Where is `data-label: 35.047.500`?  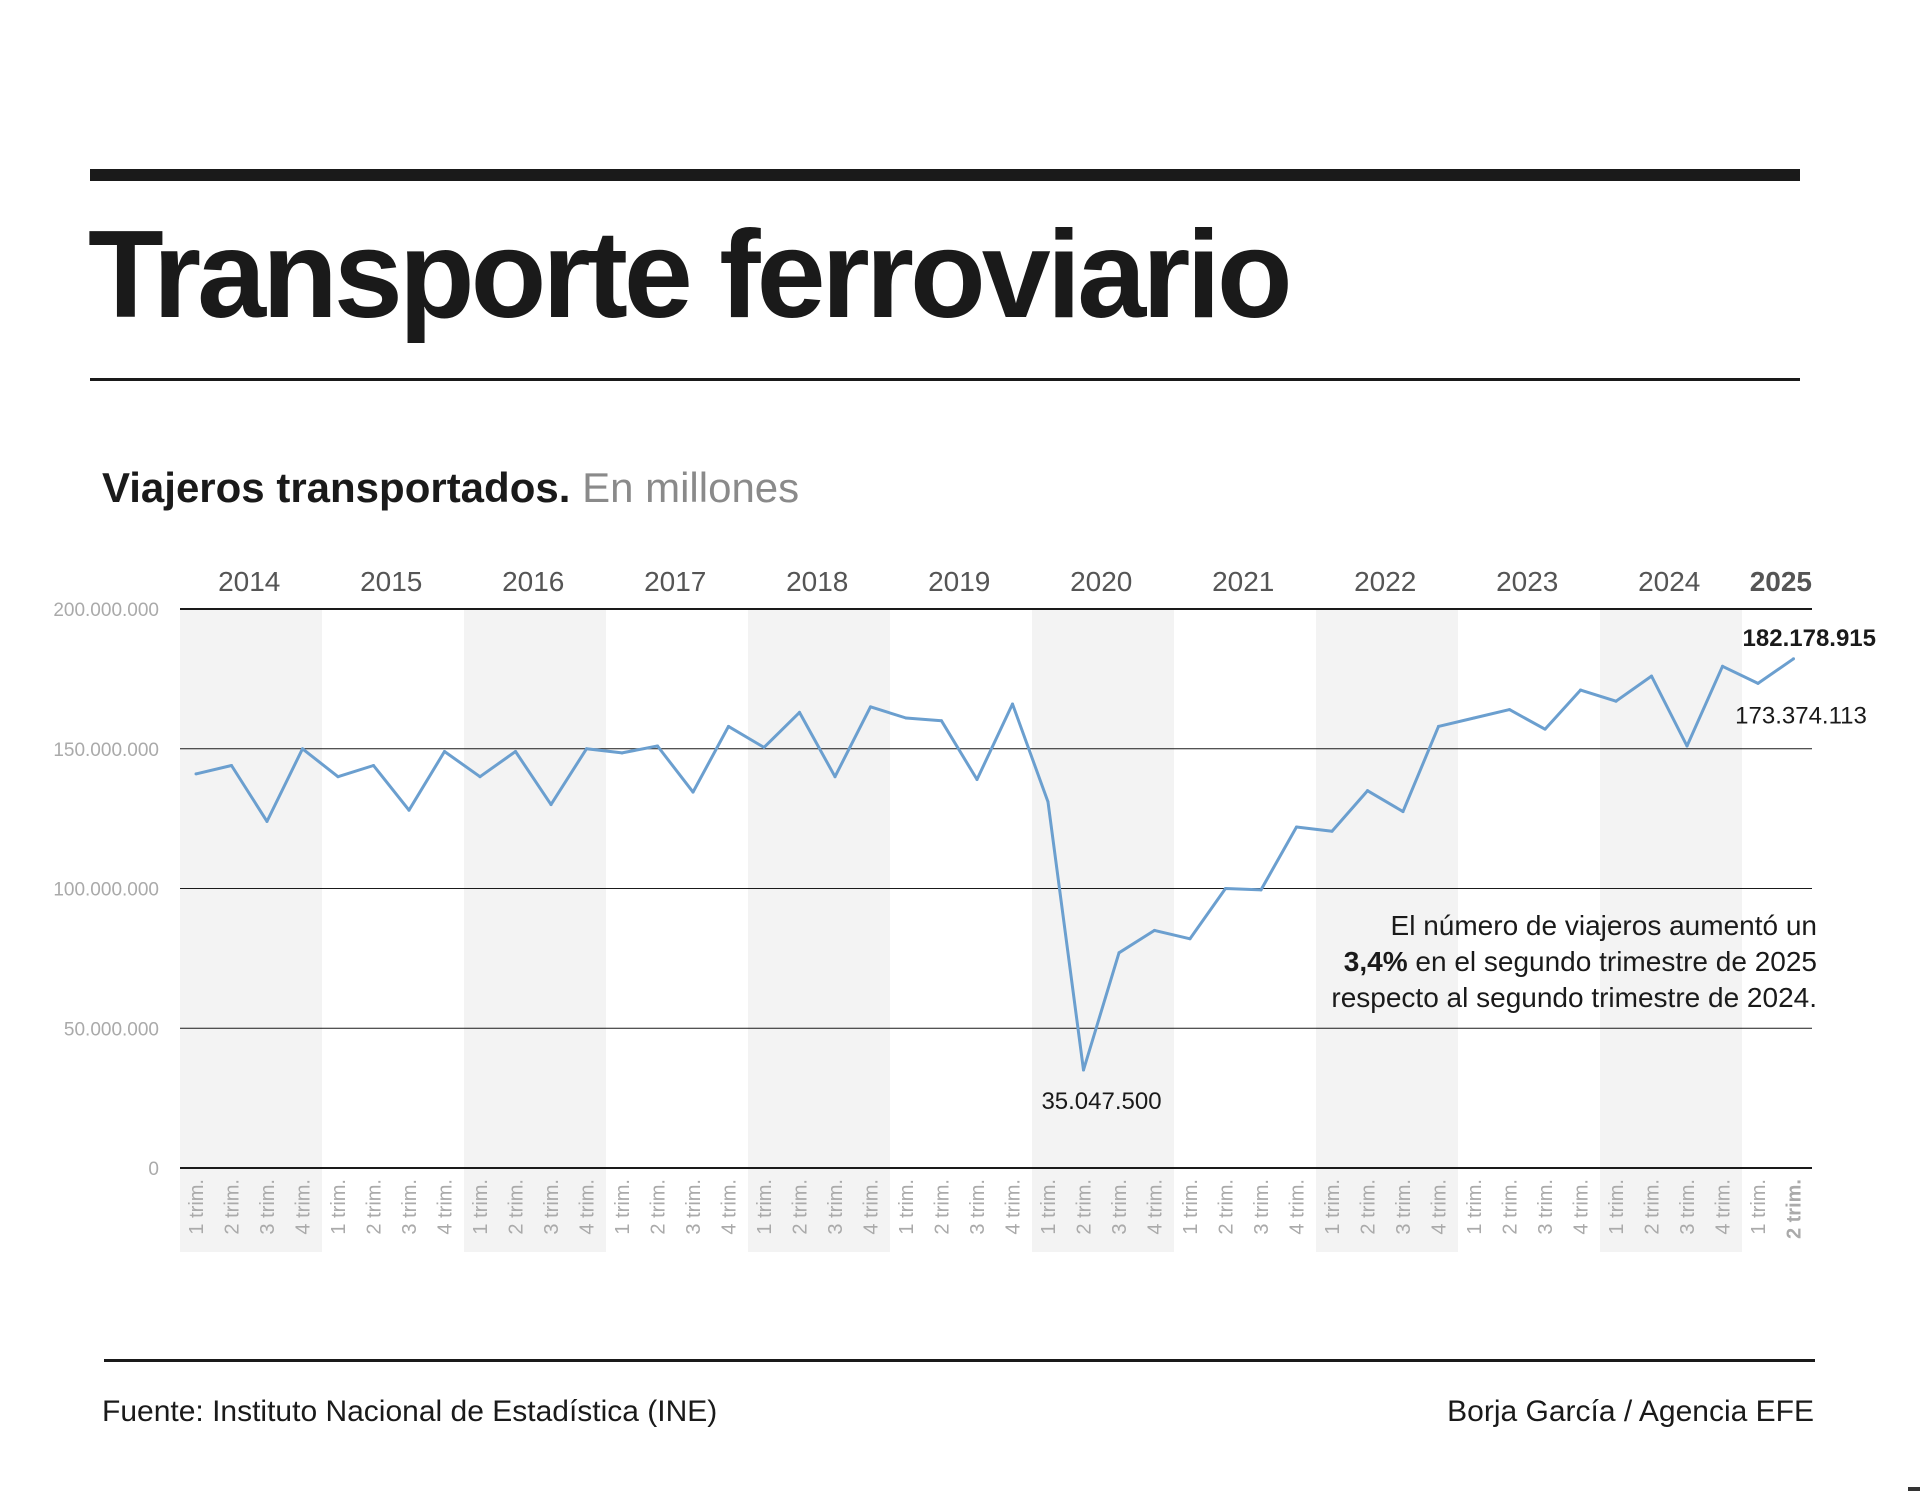
data-label: 35.047.500 is located at coordinates (1101, 1101).